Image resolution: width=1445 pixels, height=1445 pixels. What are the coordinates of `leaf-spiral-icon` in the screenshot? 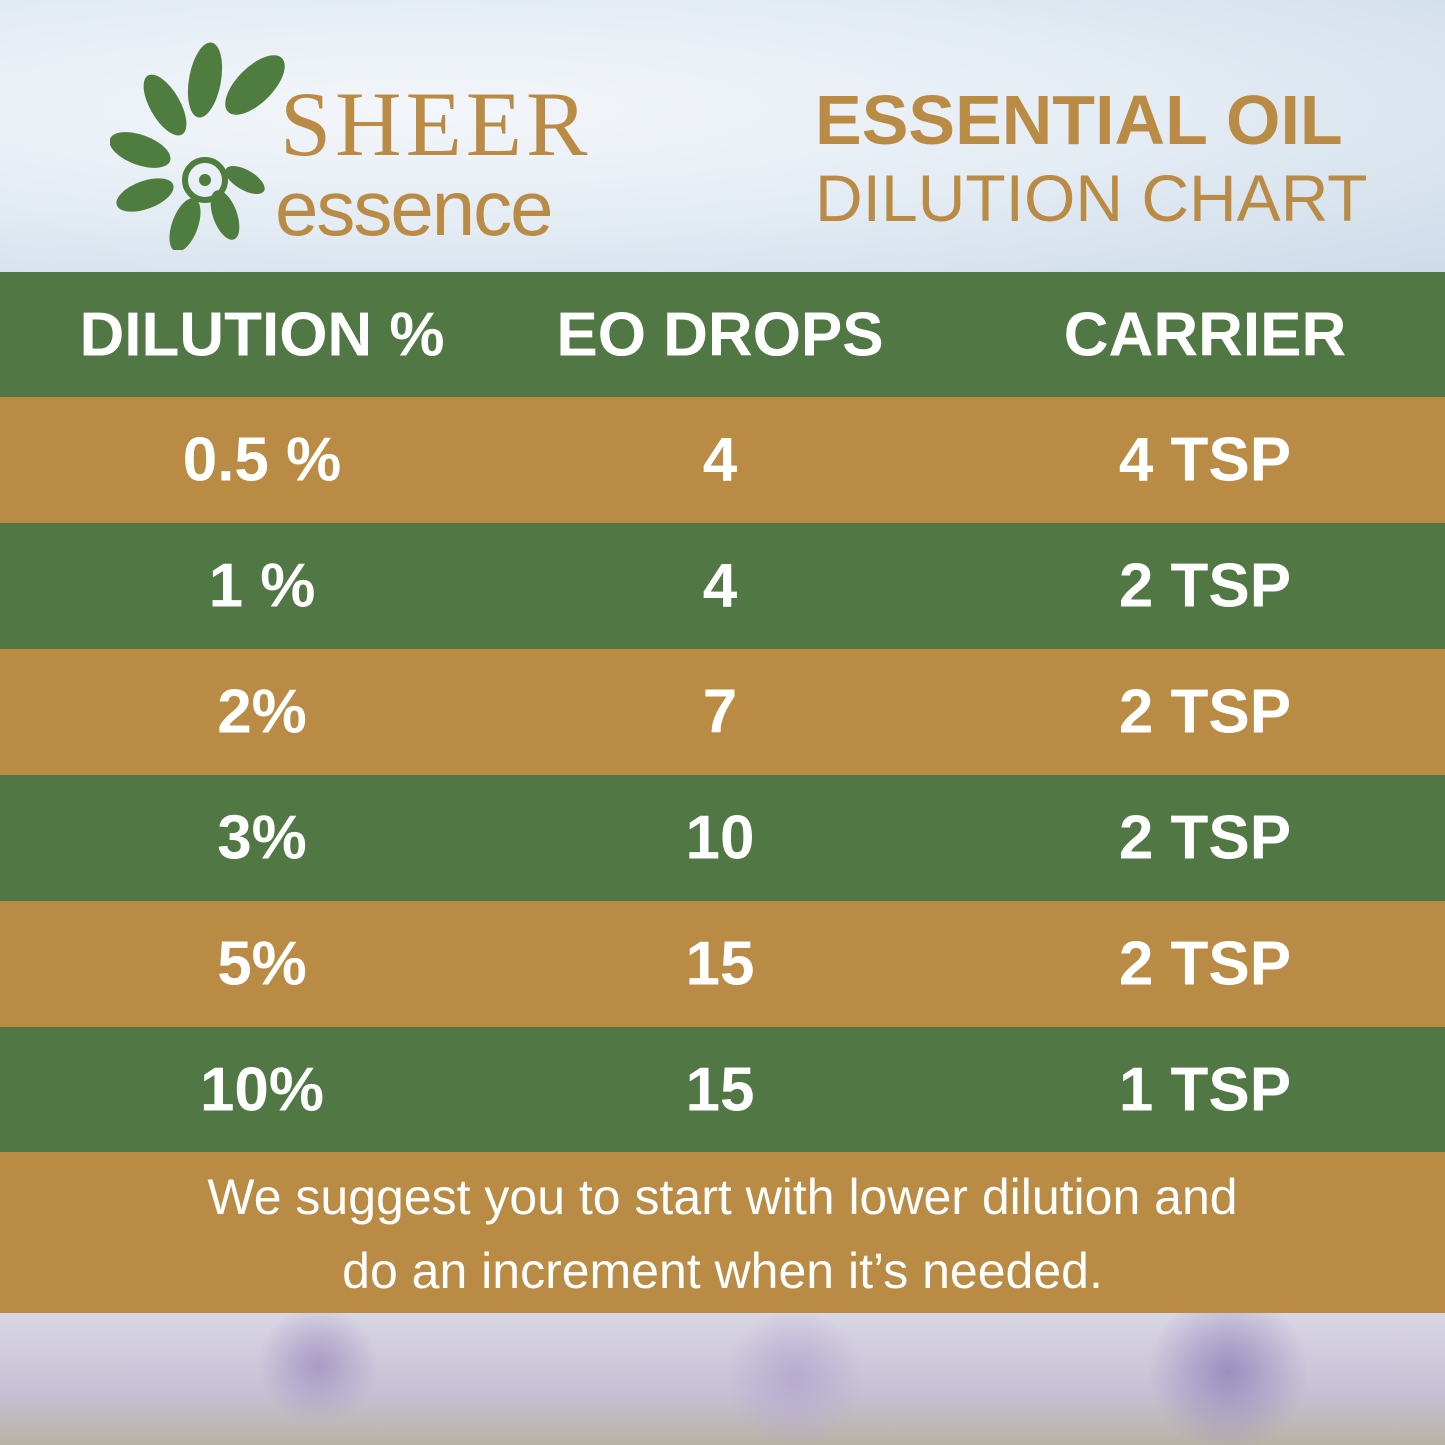 It's located at (197, 146).